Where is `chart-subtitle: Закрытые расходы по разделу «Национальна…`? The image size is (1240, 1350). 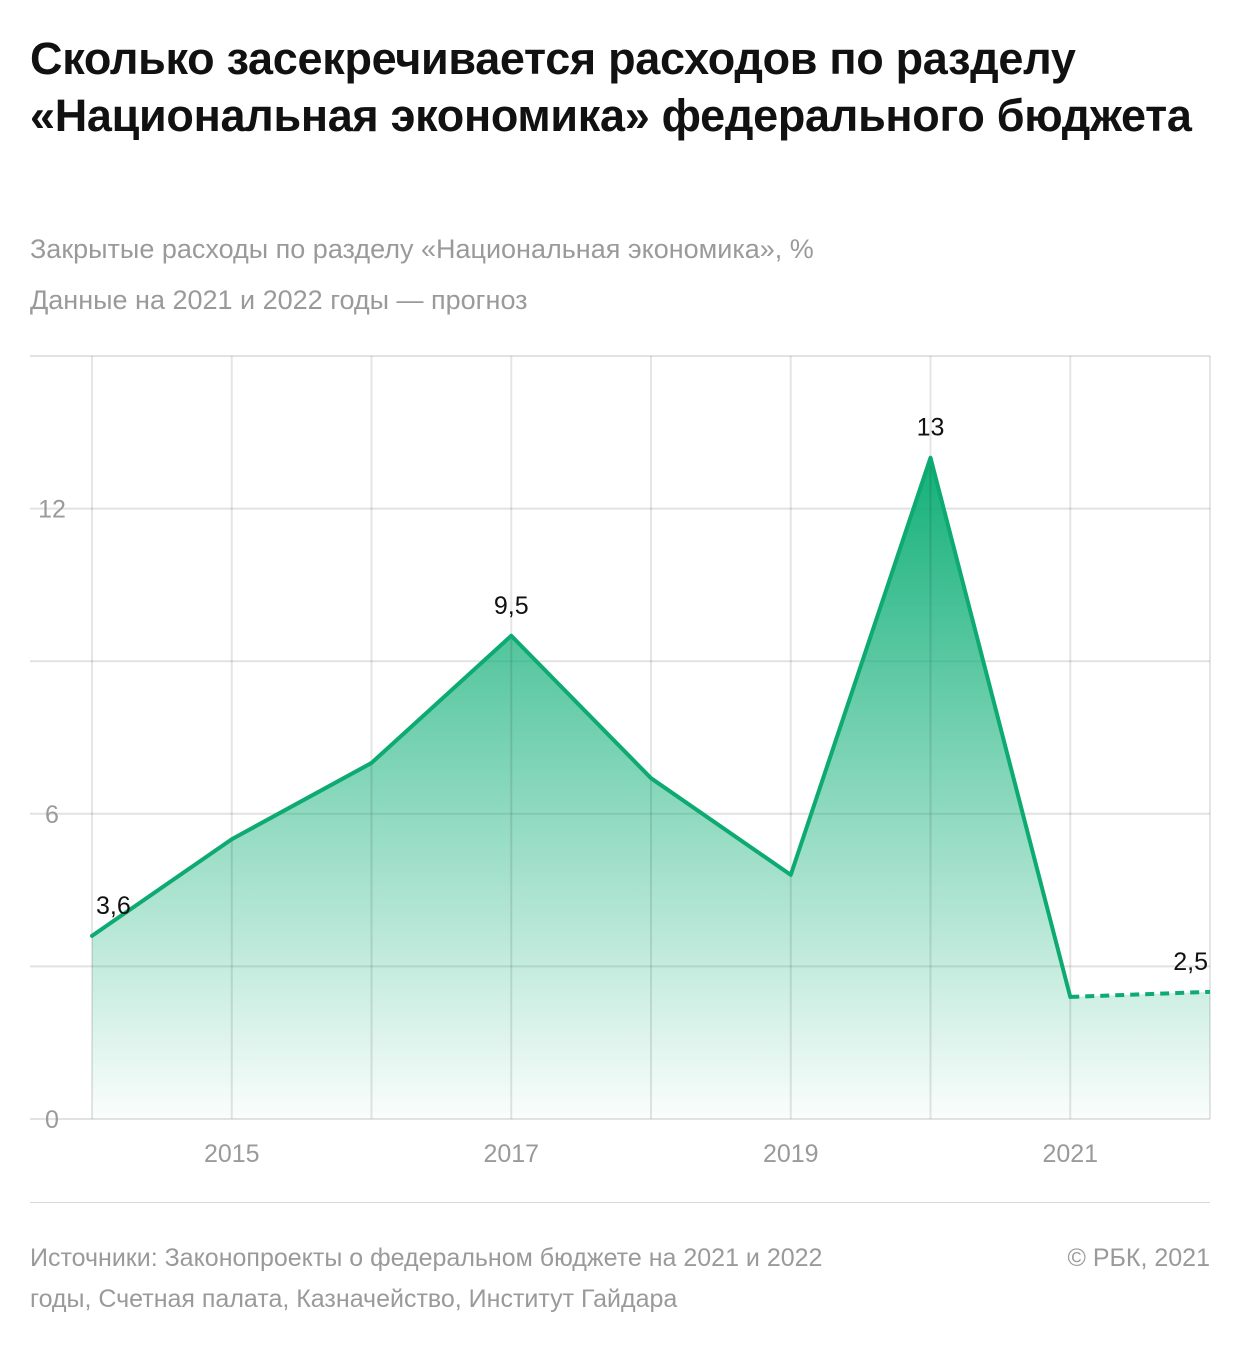 chart-subtitle: Закрытые расходы по разделу «Национальна… is located at coordinates (422, 249).